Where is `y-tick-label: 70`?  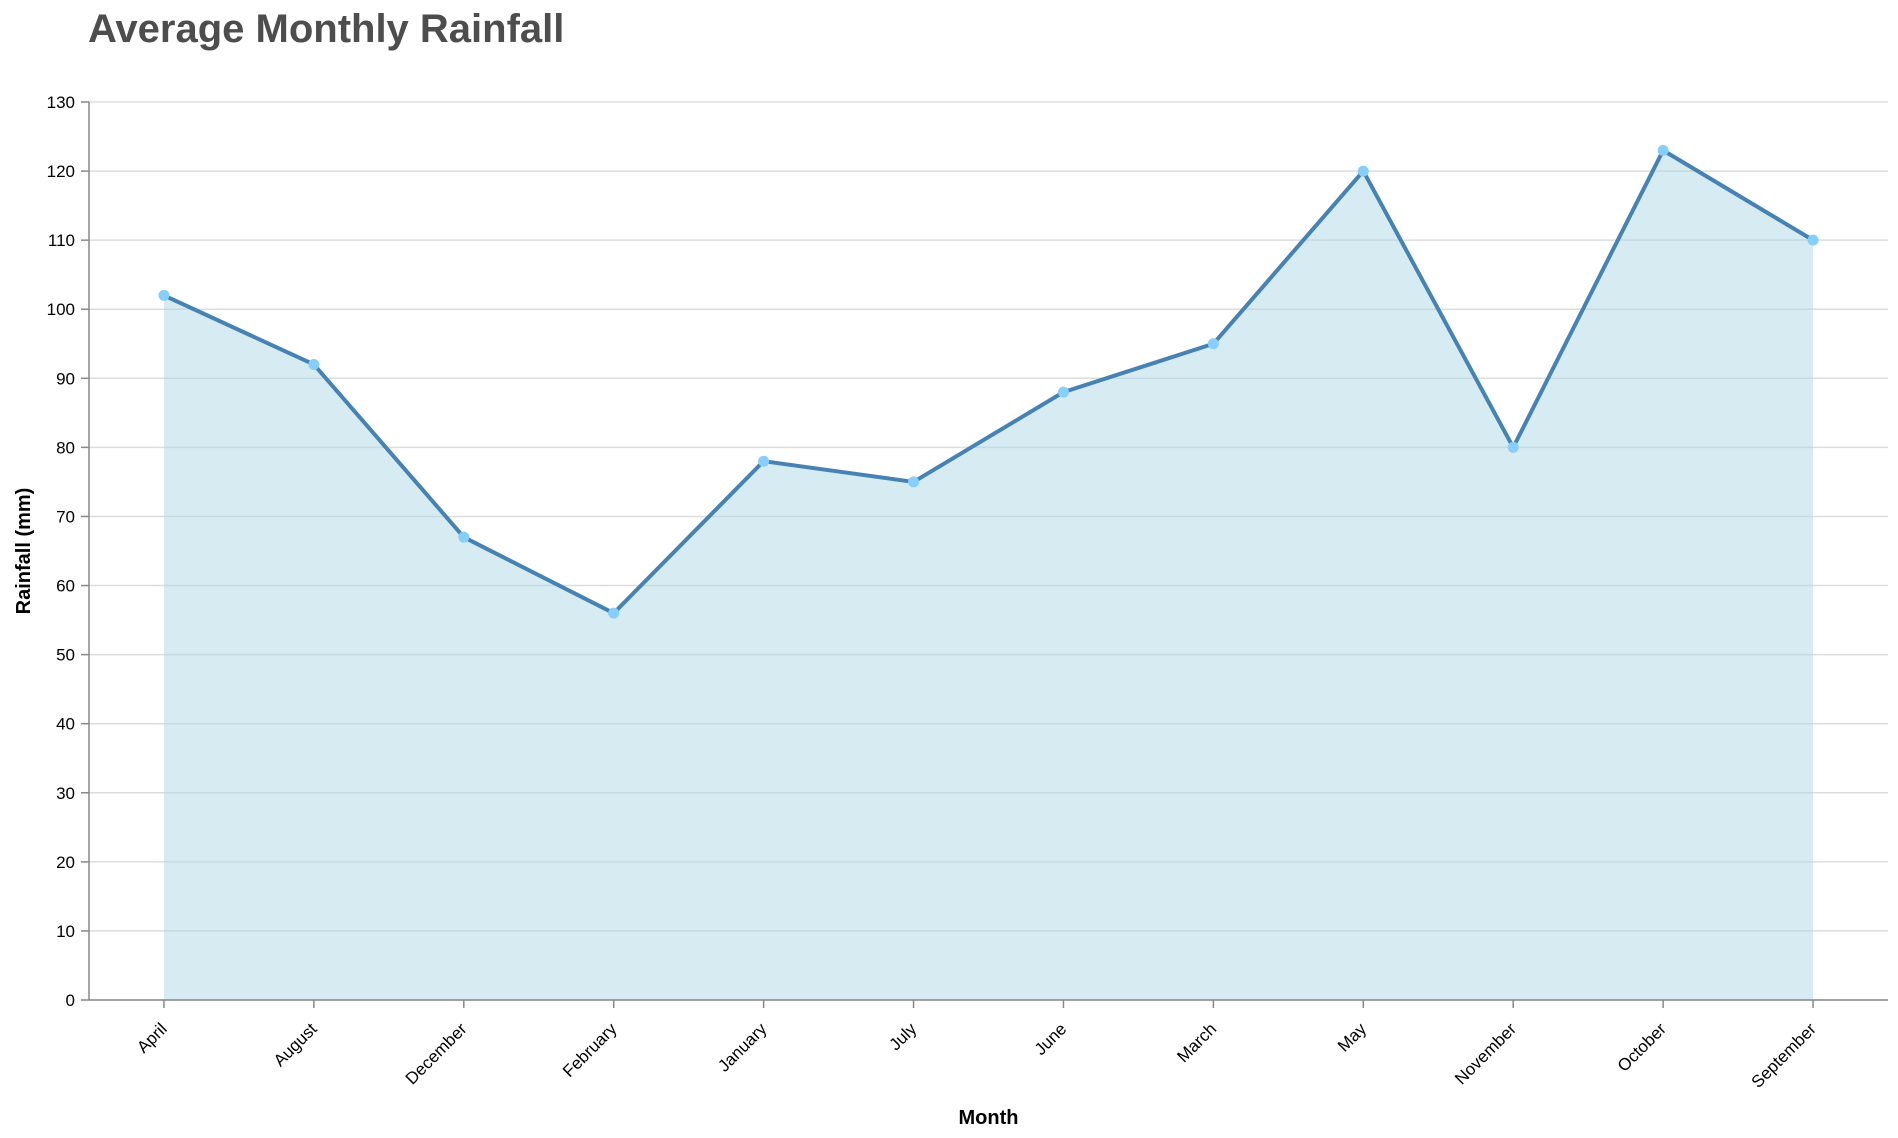 y-tick-label: 70 is located at coordinates (65, 516).